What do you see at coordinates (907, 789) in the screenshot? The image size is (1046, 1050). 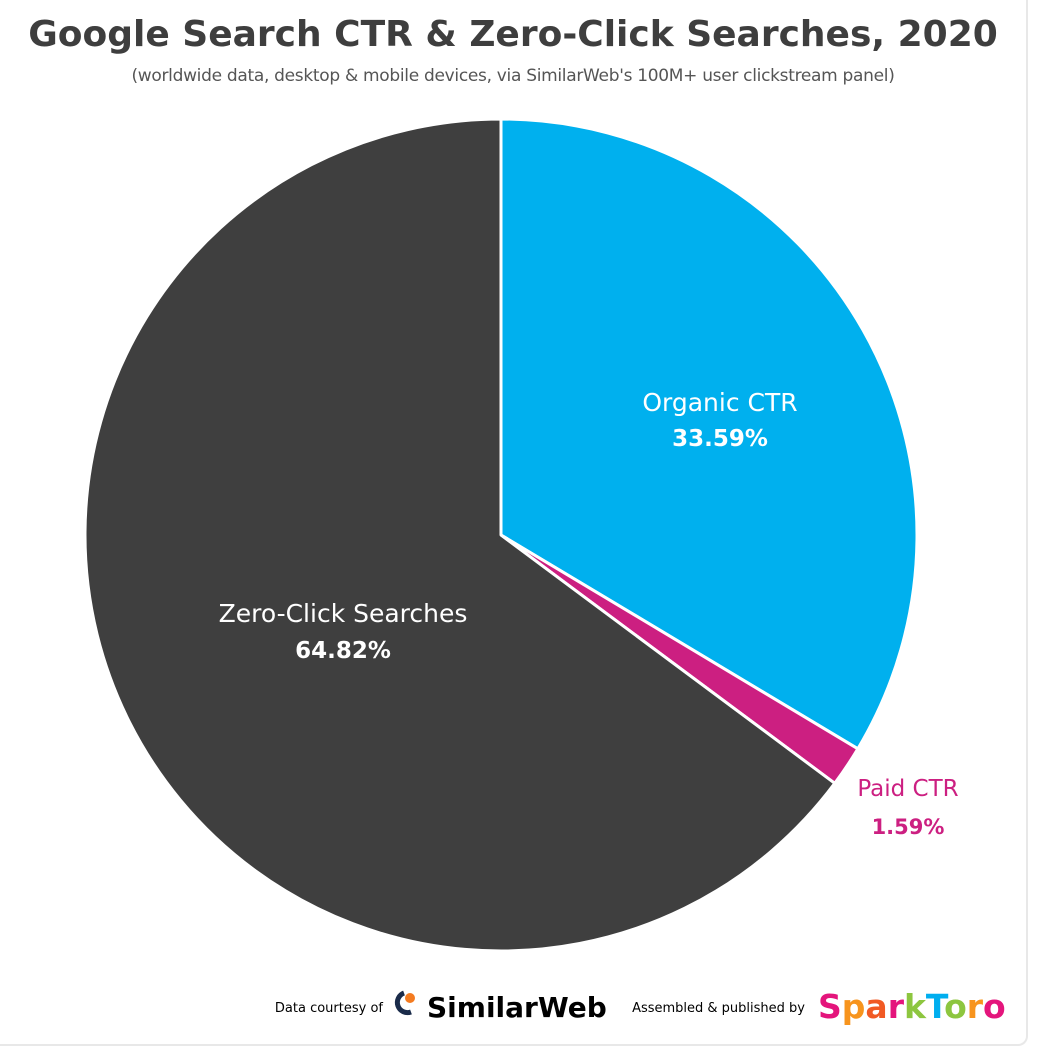 I see `slice-label-paid: Paid CTR` at bounding box center [907, 789].